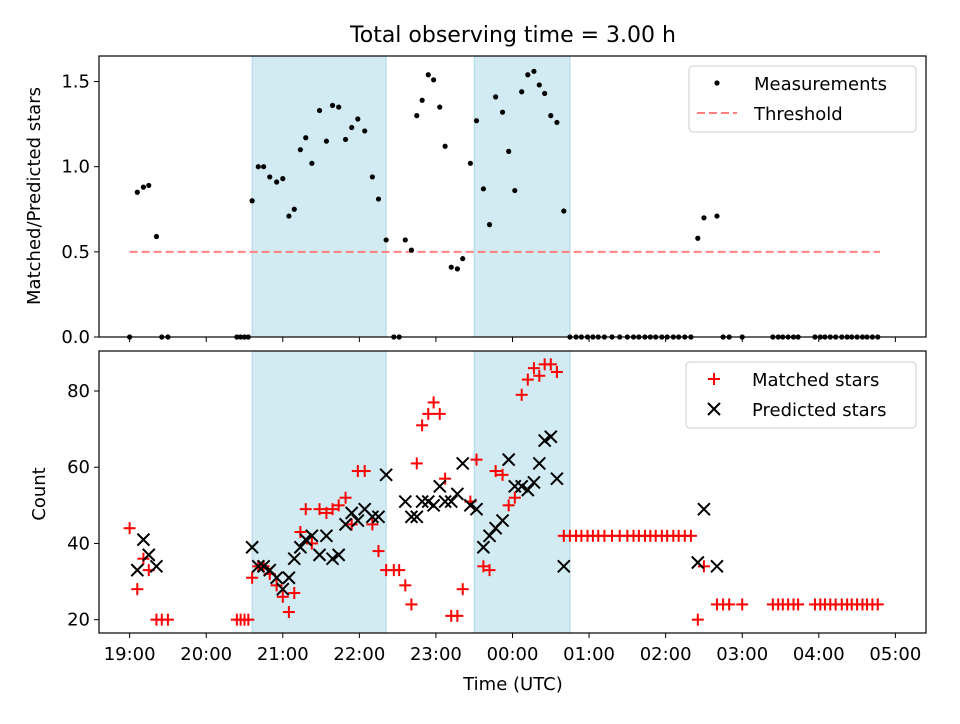 Image resolution: width=960 pixels, height=724 pixels. I want to click on top-y-tick-label: 1.0, so click(75, 167).